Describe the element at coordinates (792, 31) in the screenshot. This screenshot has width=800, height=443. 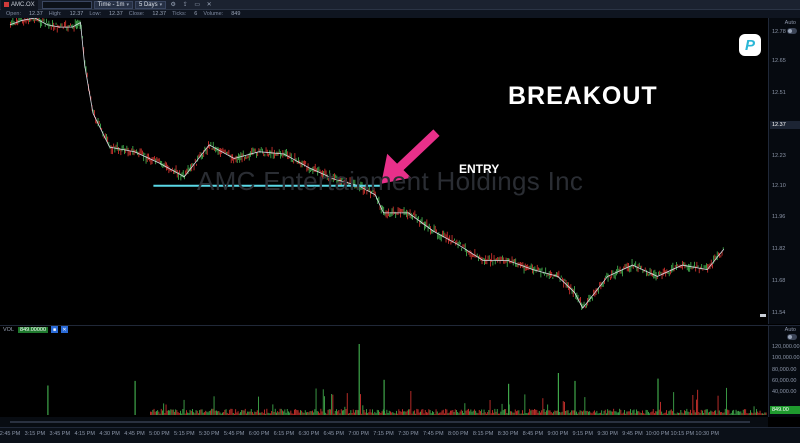
I see `price-auto-toggle` at that location.